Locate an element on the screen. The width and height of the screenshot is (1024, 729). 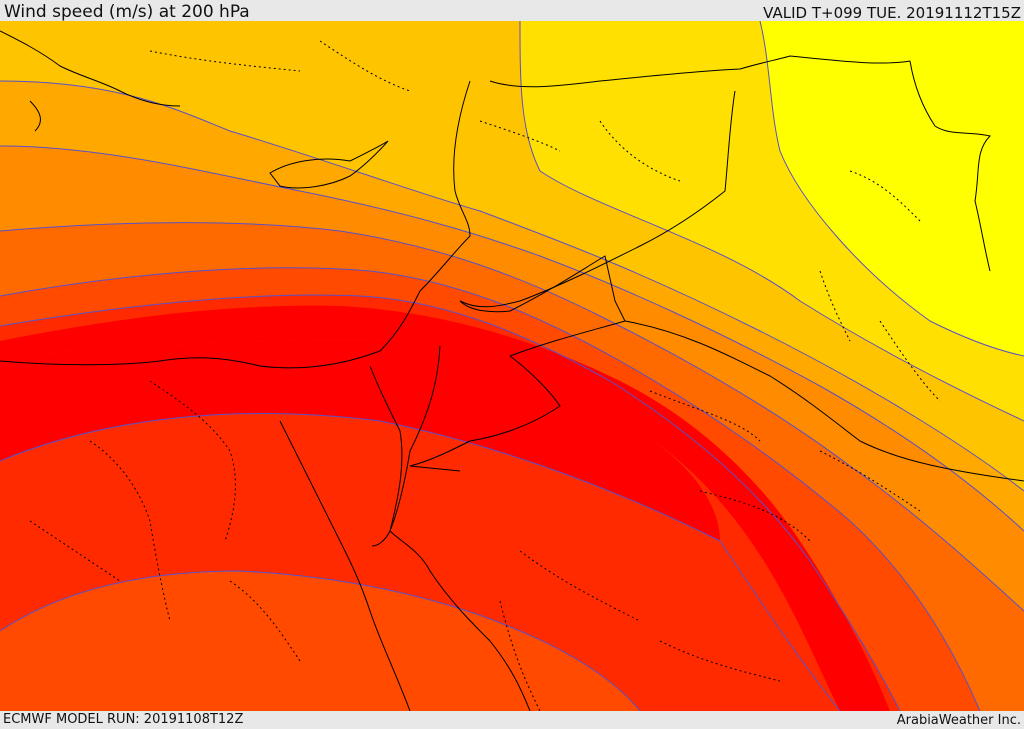
credit-label: ArabiaWeather Inc. is located at coordinates (958, 720).